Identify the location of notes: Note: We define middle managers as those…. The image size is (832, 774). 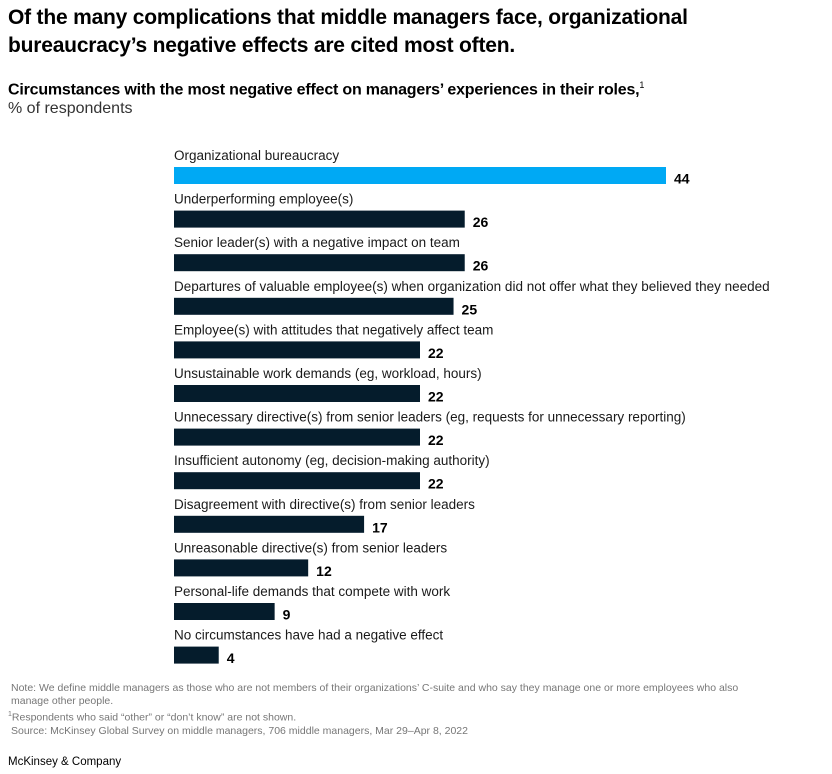
(408, 710).